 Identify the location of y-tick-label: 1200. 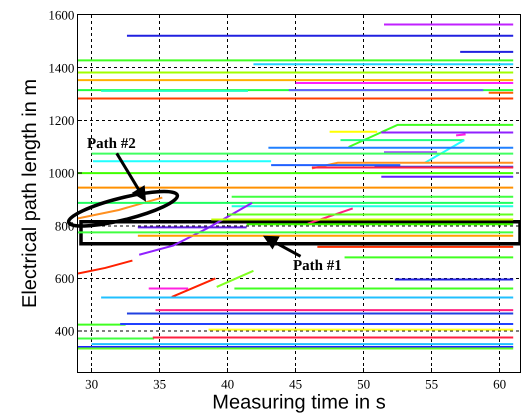
(61, 120).